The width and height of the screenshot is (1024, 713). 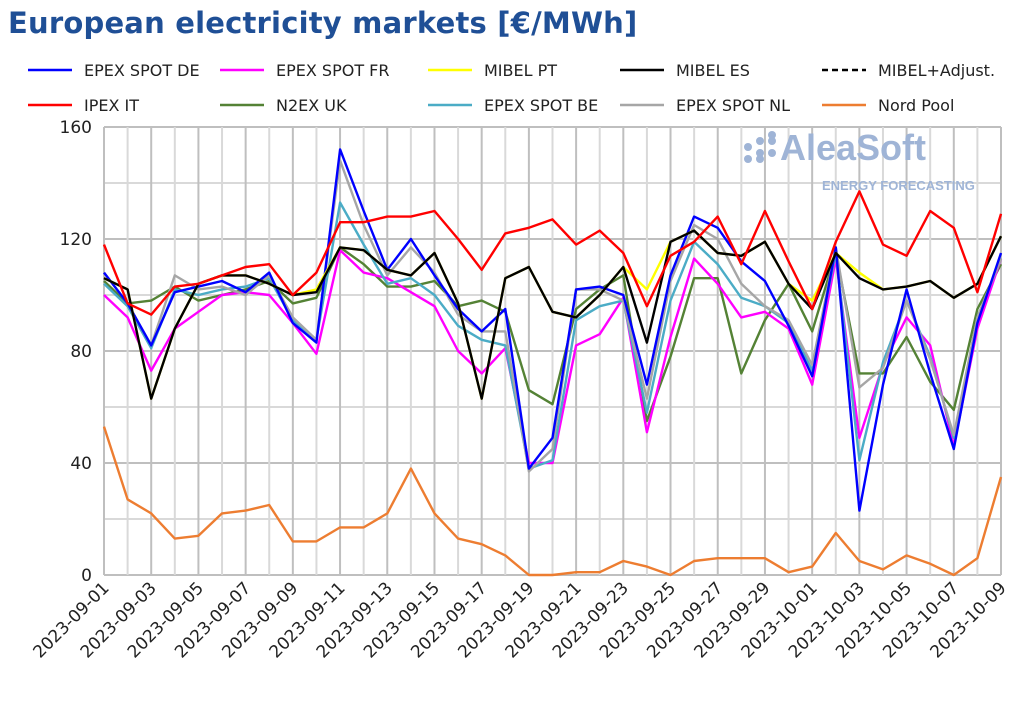 I want to click on legend-label: MIBEL ES, so click(x=713, y=70).